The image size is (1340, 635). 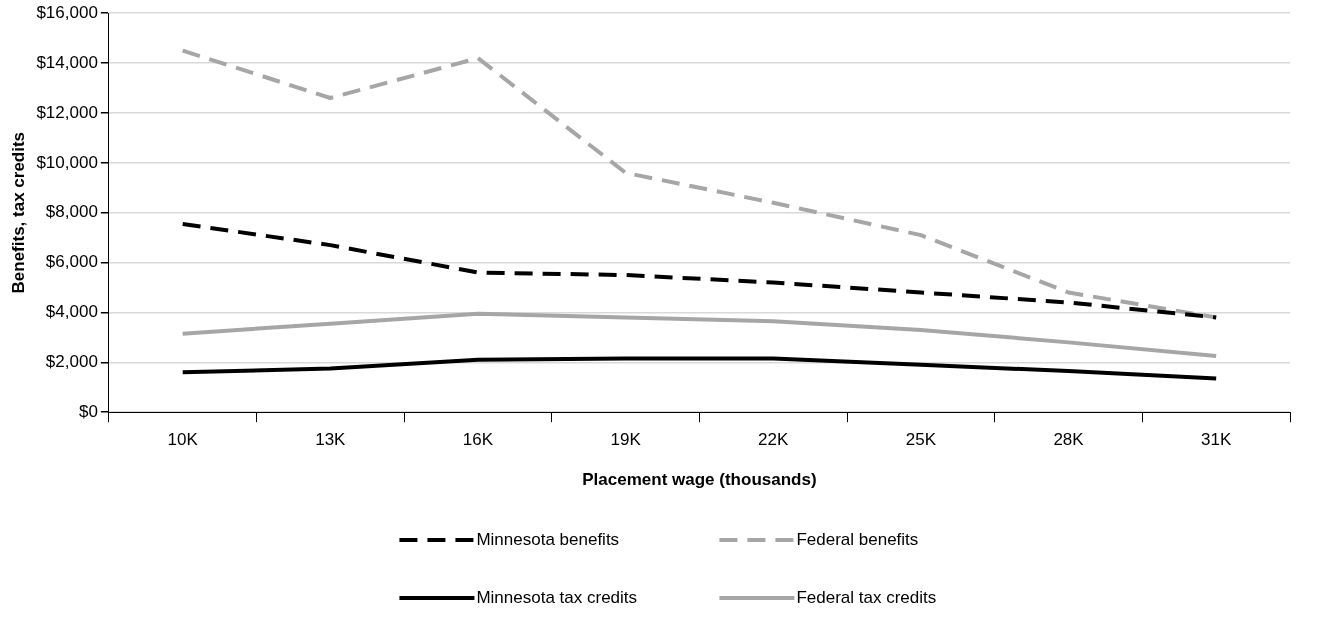 I want to click on x-tick-label: 19K, so click(x=626, y=440).